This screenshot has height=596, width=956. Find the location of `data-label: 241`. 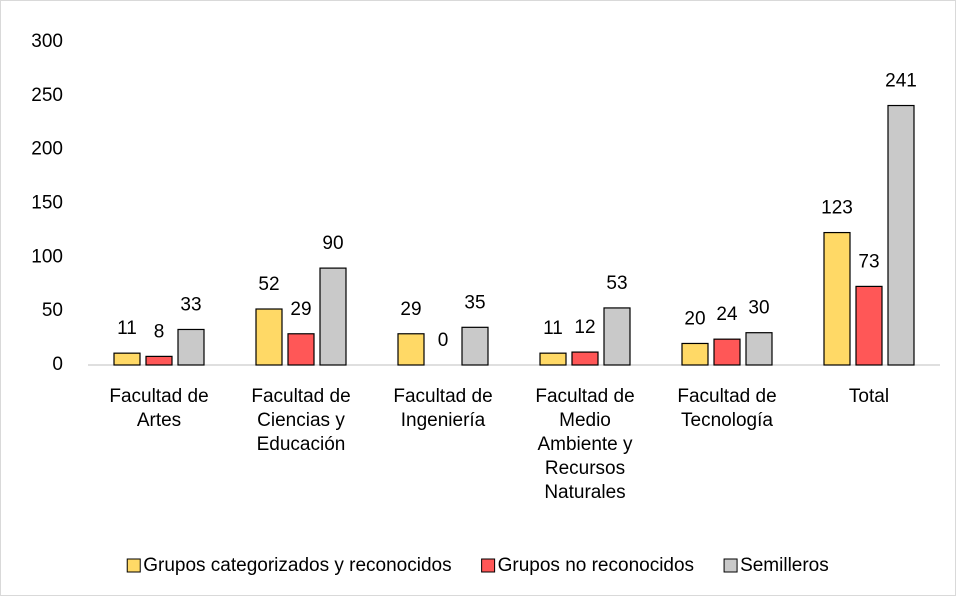

data-label: 241 is located at coordinates (901, 81).